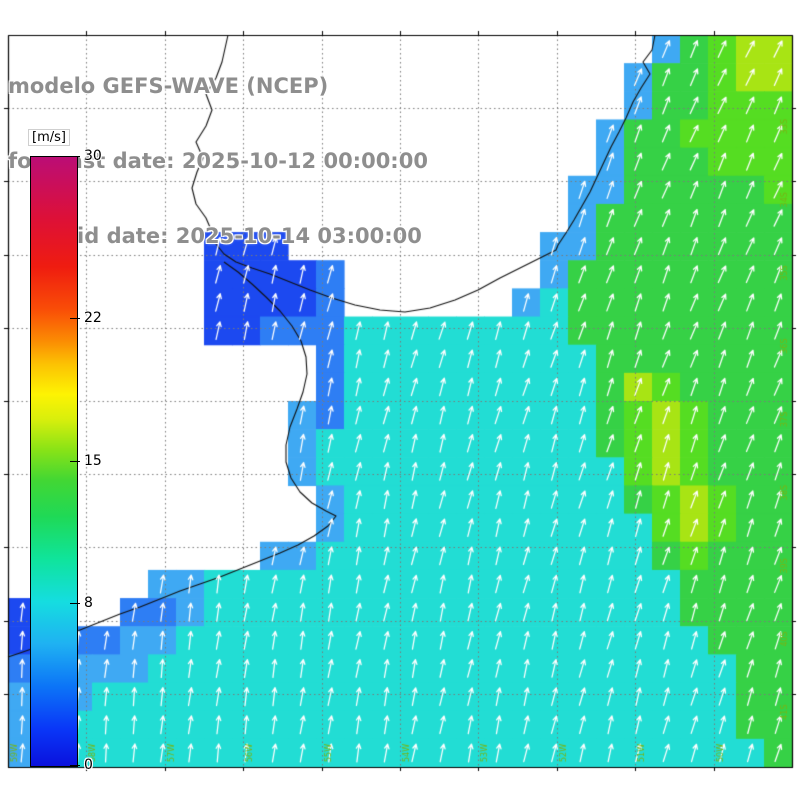 The height and width of the screenshot is (800, 800). What do you see at coordinates (168, 86) in the screenshot?
I see `model-title: modelo GEFS-WAVE (NCEP)` at bounding box center [168, 86].